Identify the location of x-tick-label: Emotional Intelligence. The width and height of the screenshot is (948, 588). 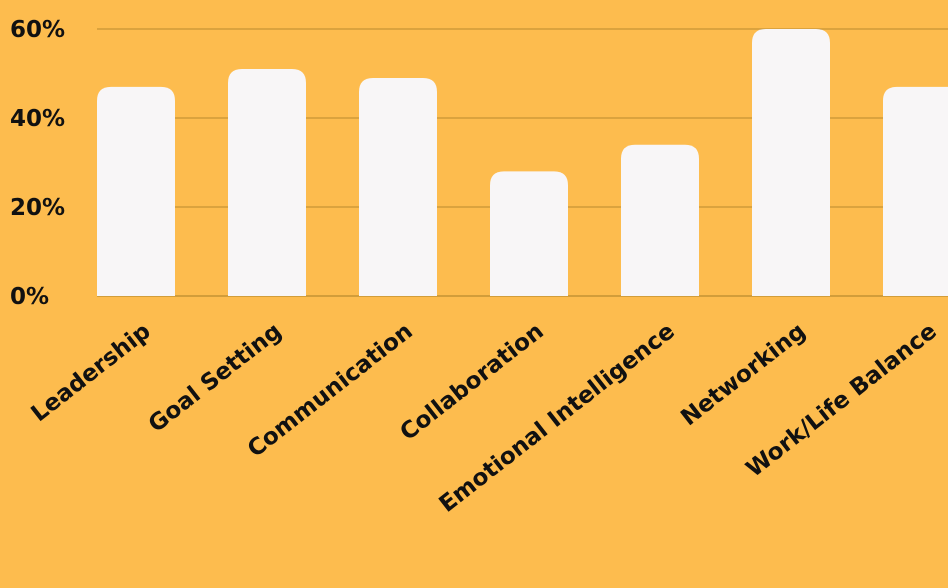
(557, 418).